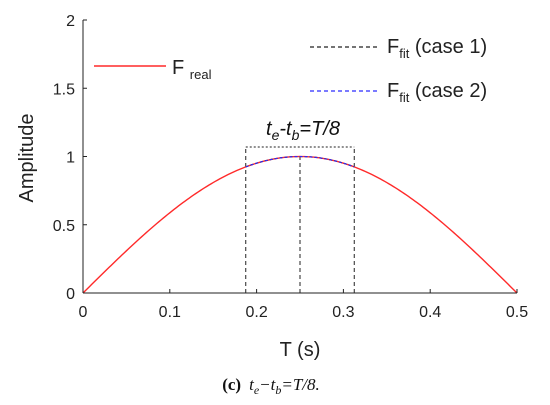  I want to click on y-tick-layer: 0 0.5 1 1.5 2, so click(70, 158).